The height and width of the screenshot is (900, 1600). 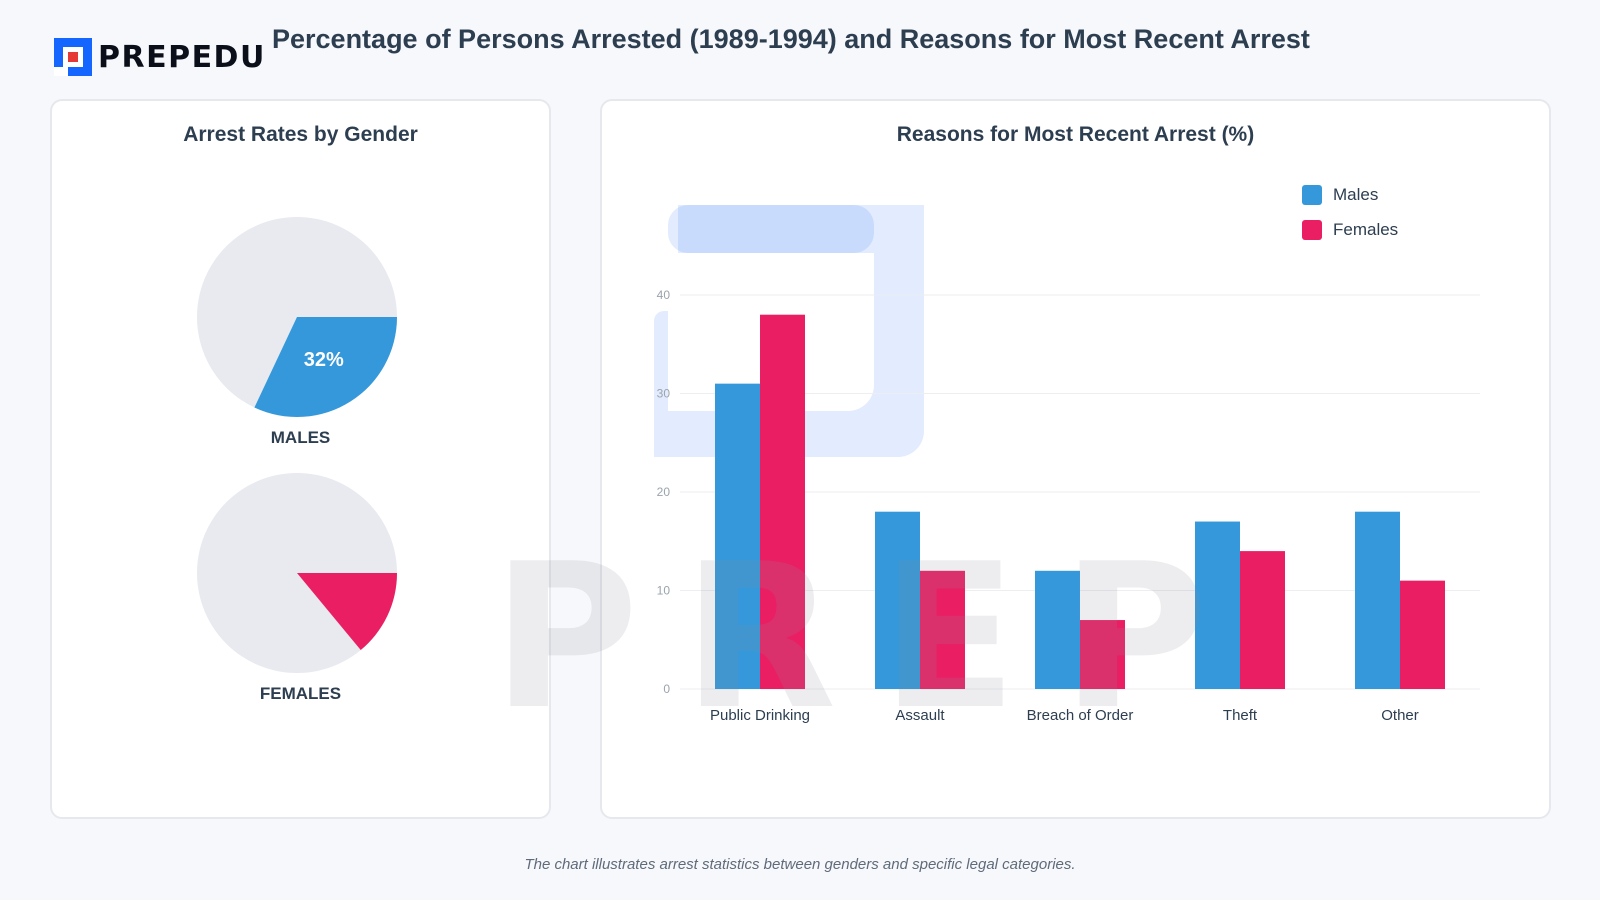 What do you see at coordinates (1102, 654) in the screenshot?
I see `bar-females-breach-of-order` at bounding box center [1102, 654].